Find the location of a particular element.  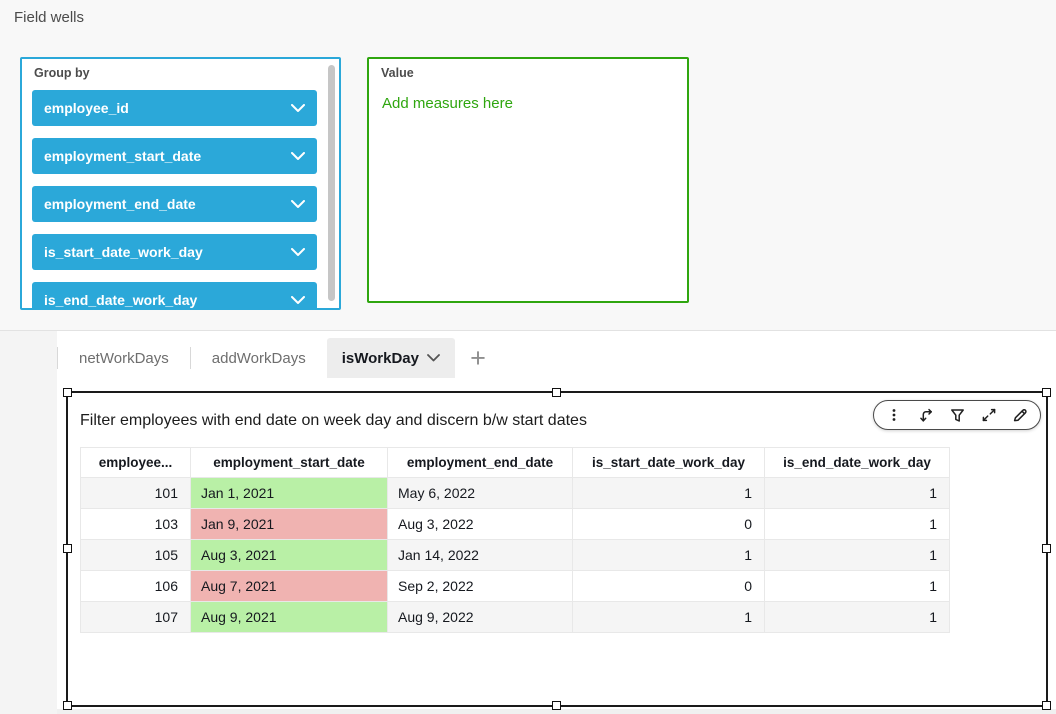

cell-employment-start-date: Jan 1, 2021 is located at coordinates (289, 493).